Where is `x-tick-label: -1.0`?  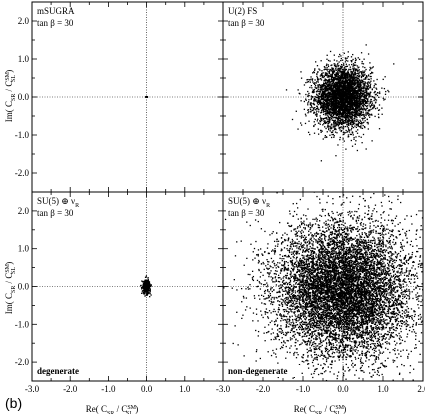 x-tick-label: -1.0 is located at coordinates (108, 389).